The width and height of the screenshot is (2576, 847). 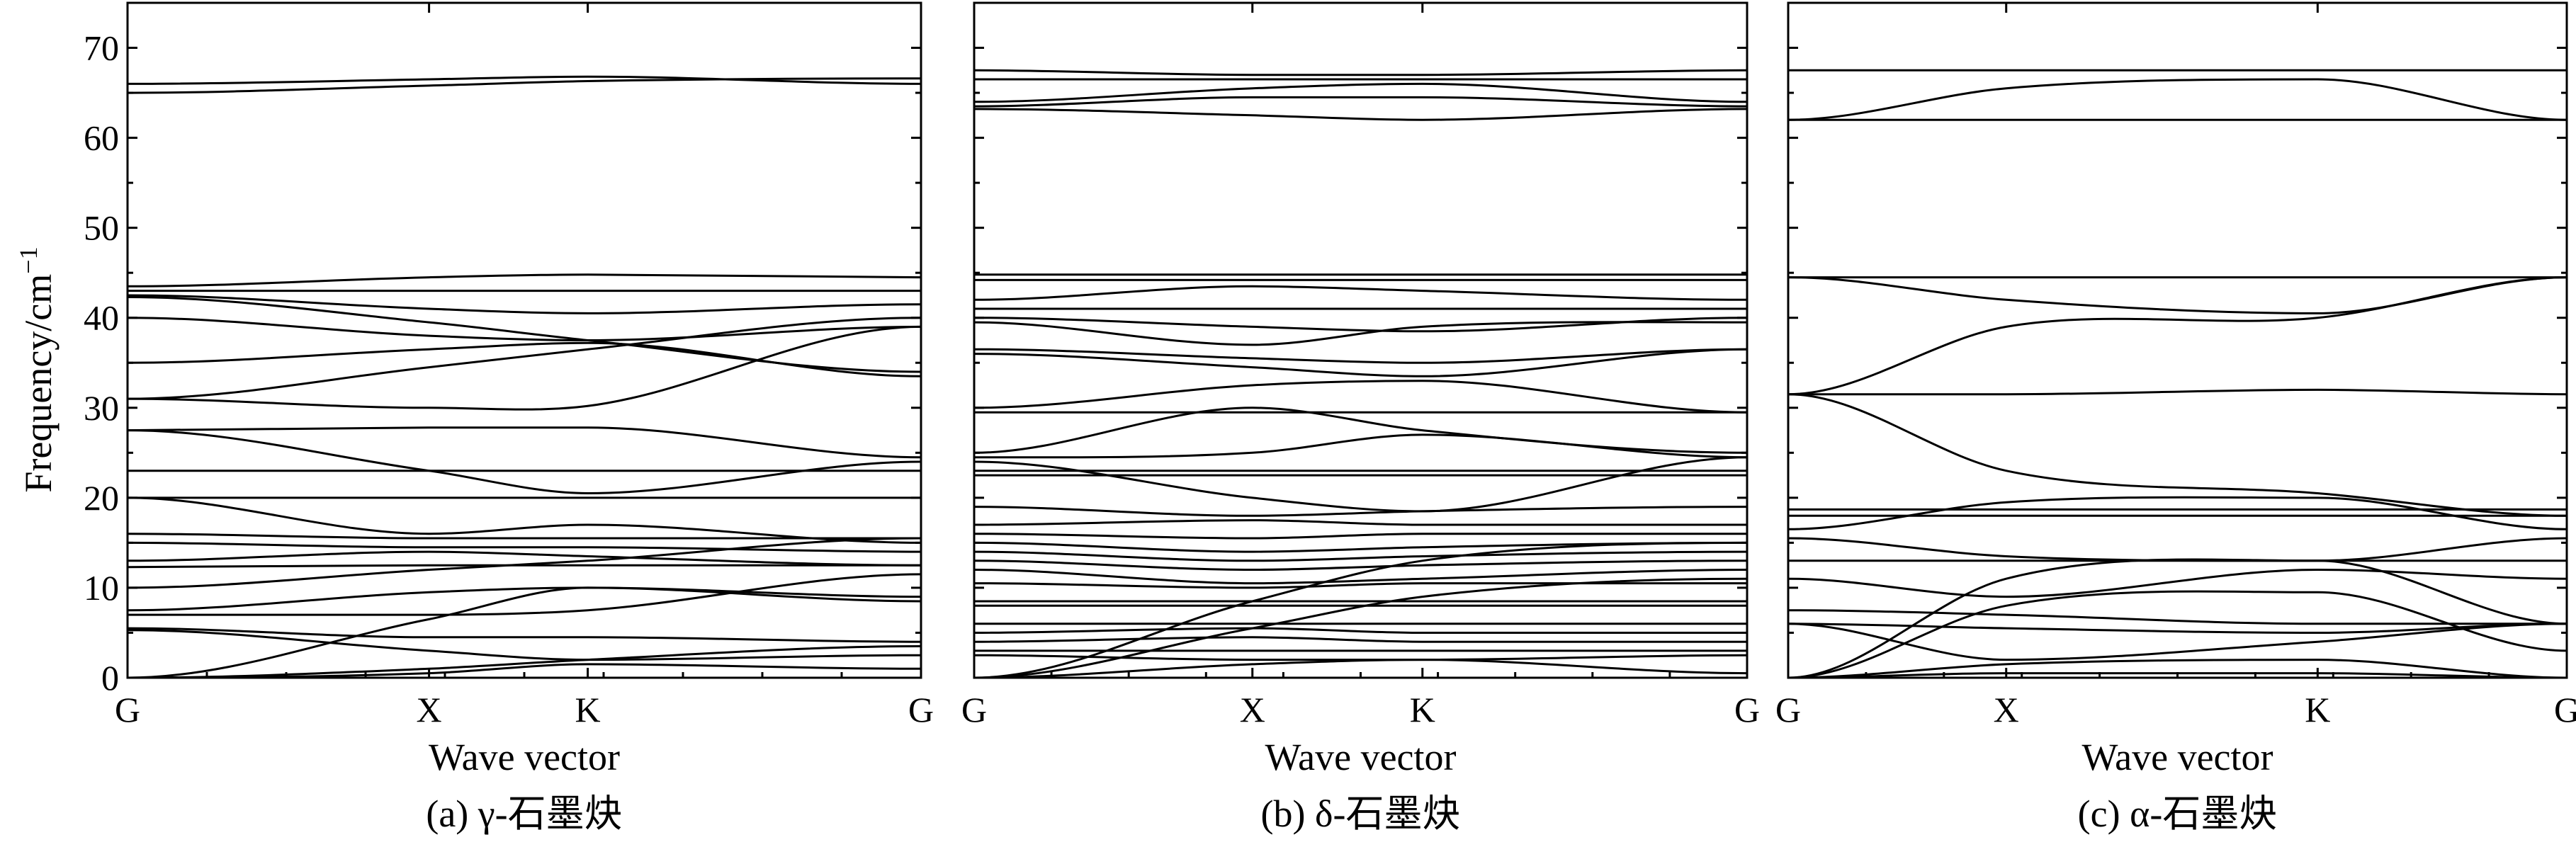 I want to click on y-axis-title-sup: −1, so click(x=28, y=259).